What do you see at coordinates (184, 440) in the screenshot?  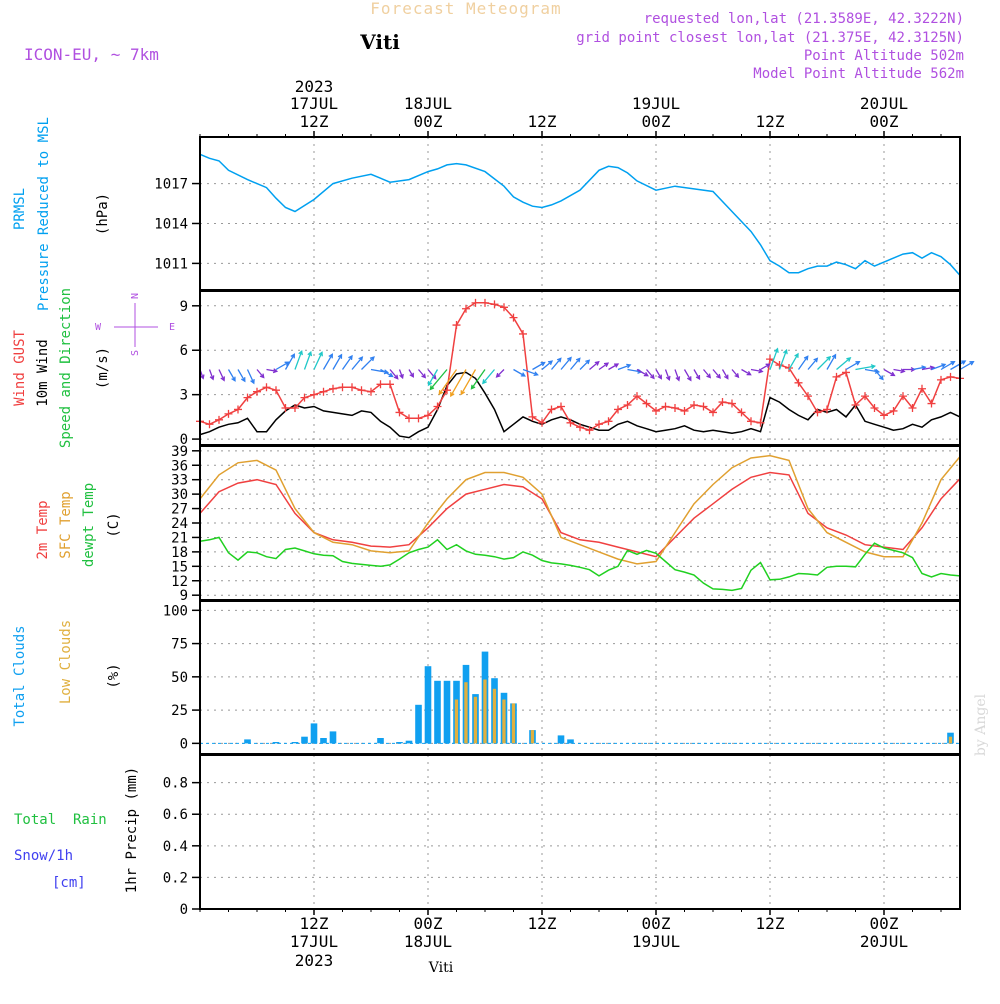 I see `ytick-label-wind: 0` at bounding box center [184, 440].